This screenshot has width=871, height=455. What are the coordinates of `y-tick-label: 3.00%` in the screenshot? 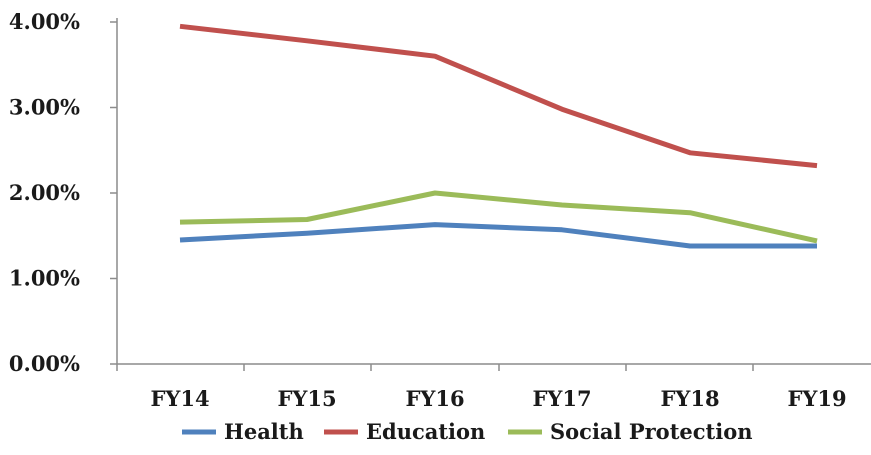 It's located at (44, 107).